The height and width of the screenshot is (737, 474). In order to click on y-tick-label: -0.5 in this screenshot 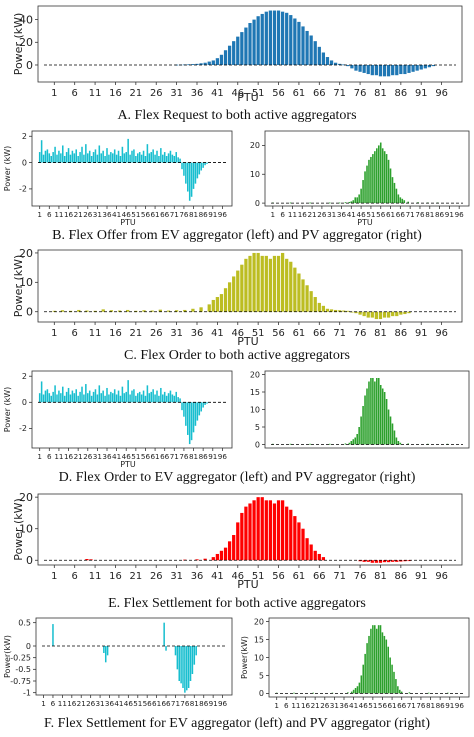, I will do `click(23, 669)`.